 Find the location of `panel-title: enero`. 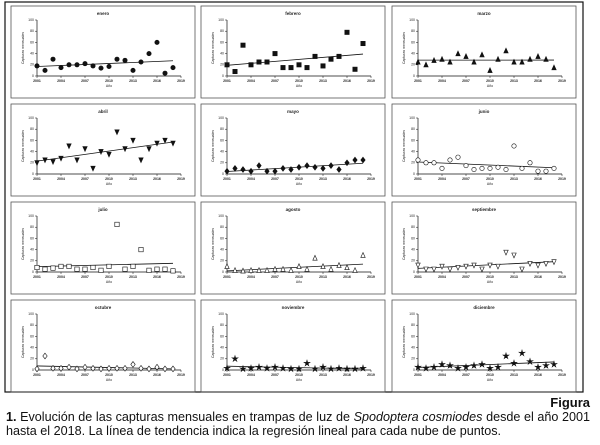

panel-title: enero is located at coordinates (103, 13).